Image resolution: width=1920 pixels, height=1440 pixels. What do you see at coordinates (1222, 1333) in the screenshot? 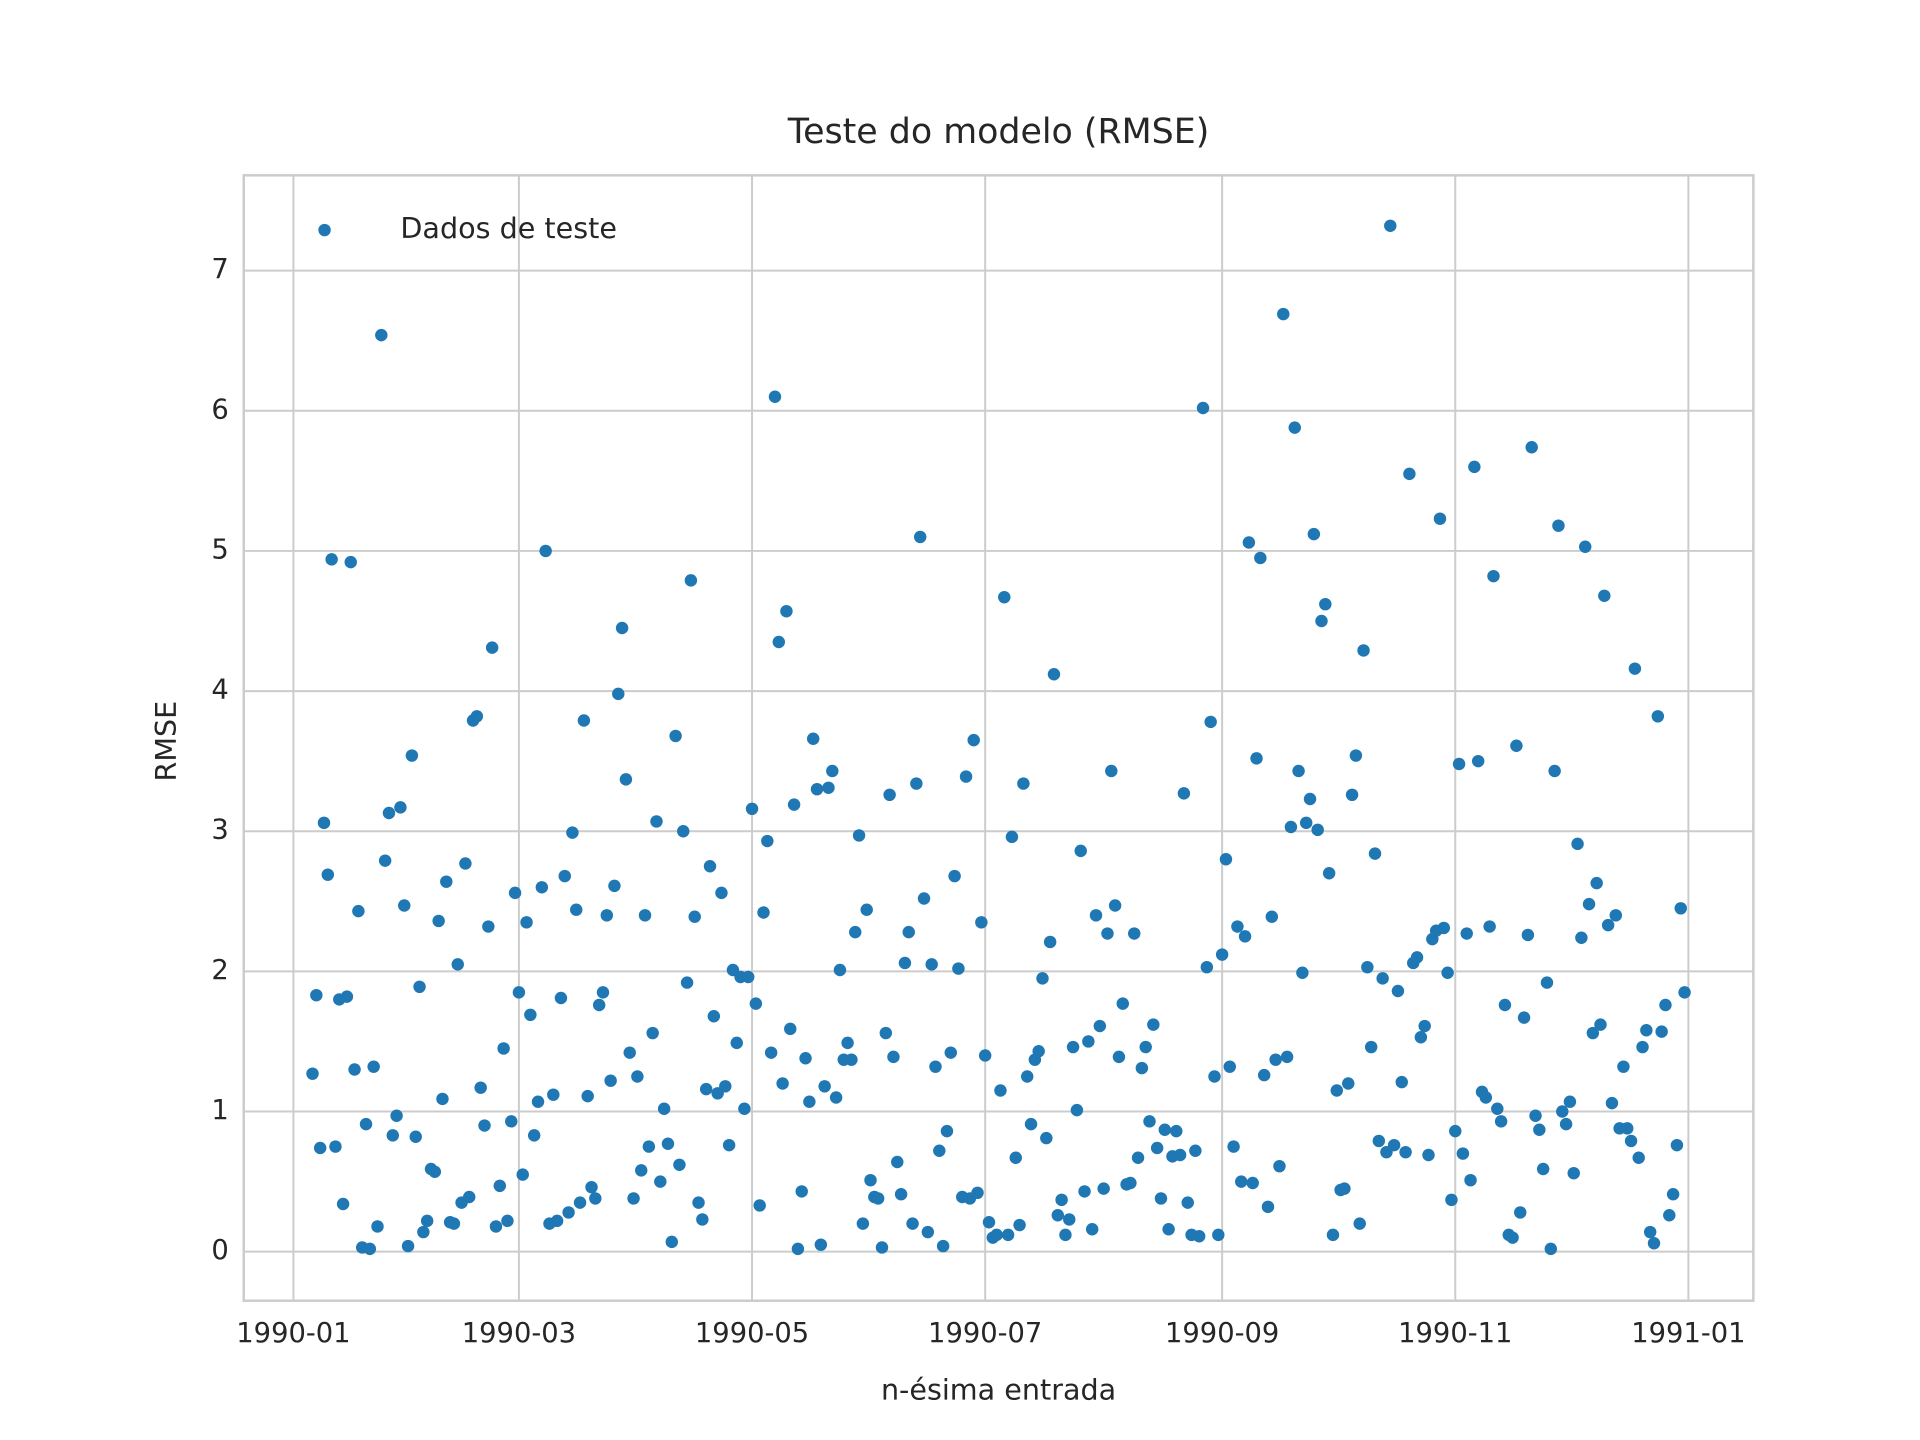
I see `x-tick-label: 1990-09` at bounding box center [1222, 1333].